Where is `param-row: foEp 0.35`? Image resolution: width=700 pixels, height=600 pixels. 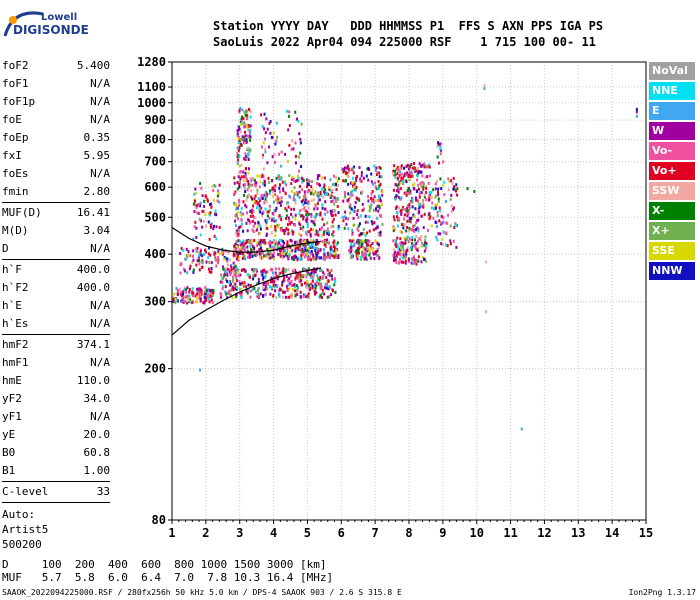
param-row: foEp 0.35 is located at coordinates (56, 138).